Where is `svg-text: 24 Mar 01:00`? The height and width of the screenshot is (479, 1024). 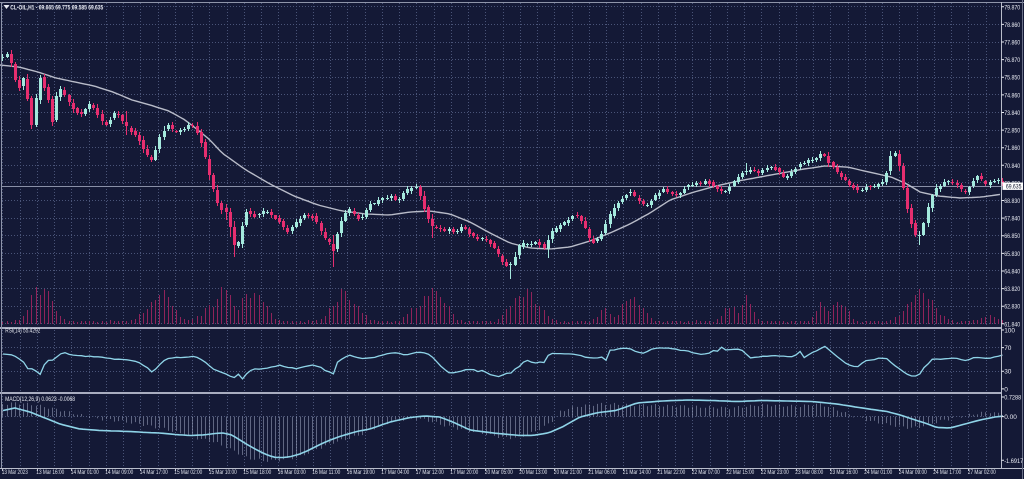
svg-text: 24 Mar 01:00 is located at coordinates (878, 472).